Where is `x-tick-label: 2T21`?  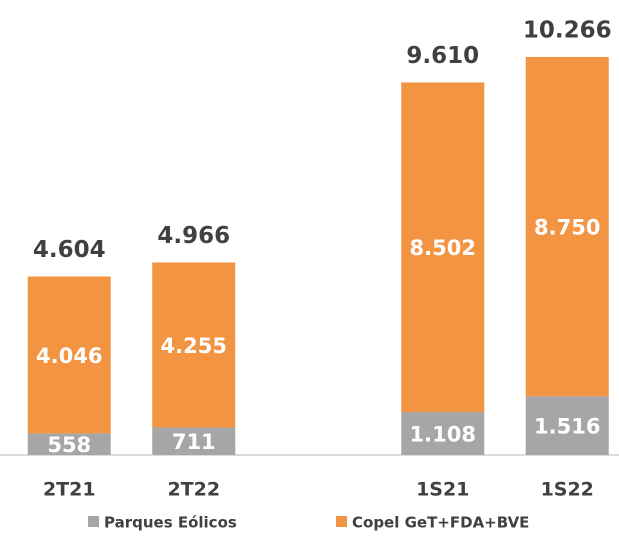 x-tick-label: 2T21 is located at coordinates (69, 490).